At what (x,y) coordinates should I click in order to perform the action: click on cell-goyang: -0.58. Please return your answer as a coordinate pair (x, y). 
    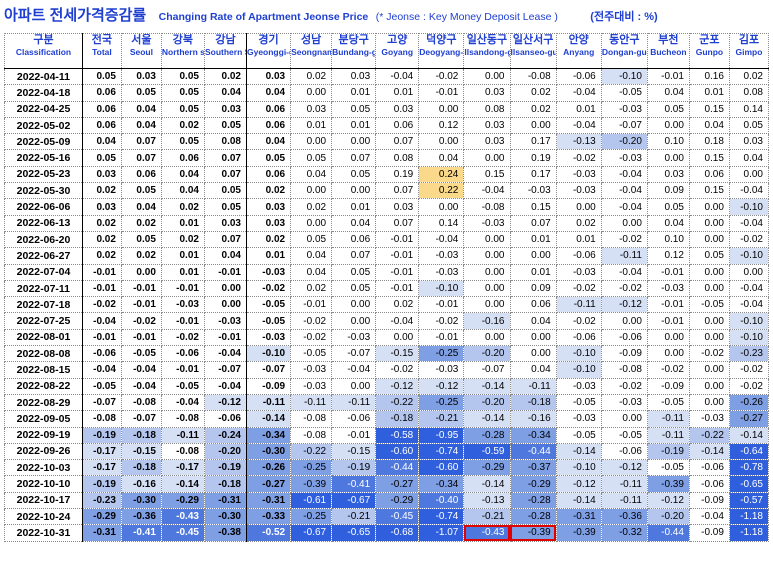
    Looking at the image, I should click on (397, 435).